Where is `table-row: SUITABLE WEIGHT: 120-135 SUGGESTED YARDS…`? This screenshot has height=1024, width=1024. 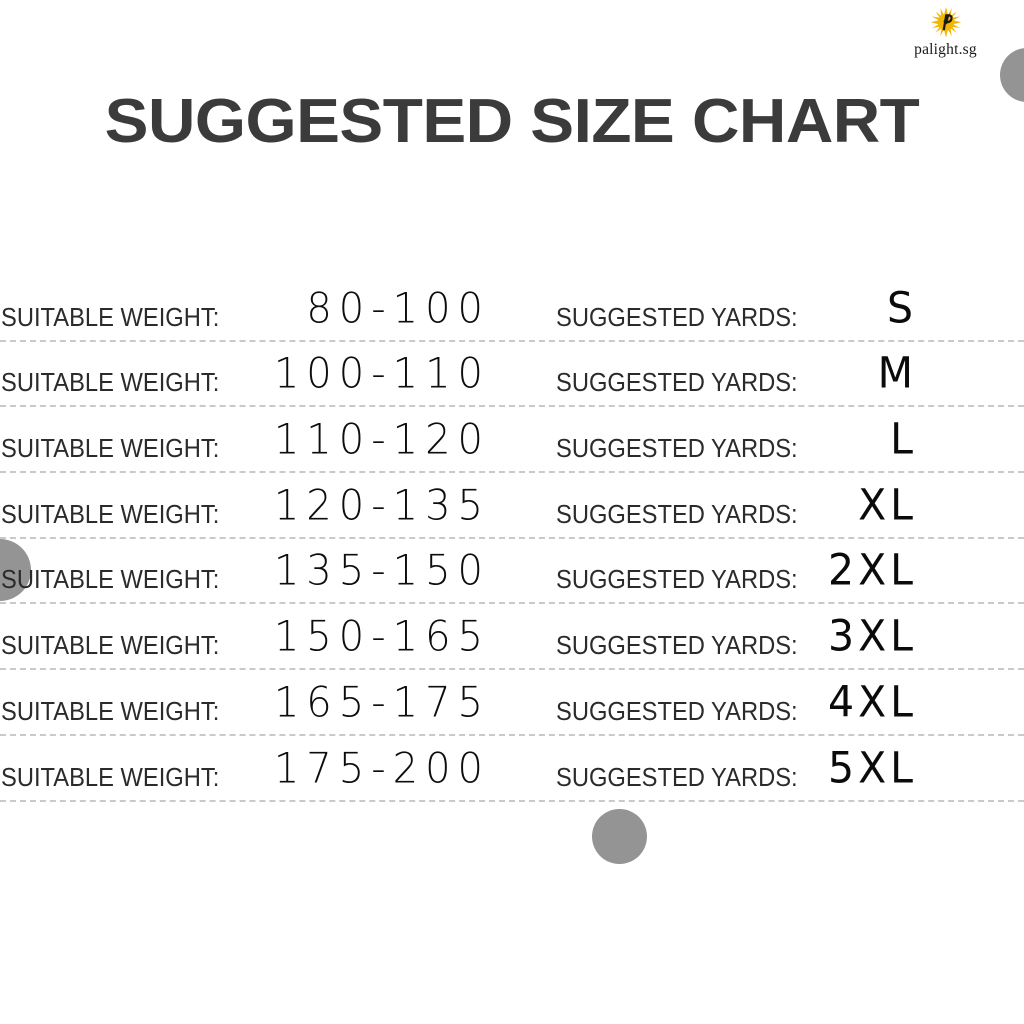 table-row: SUITABLE WEIGHT: 120-135 SUGGESTED YARDS… is located at coordinates (512, 506).